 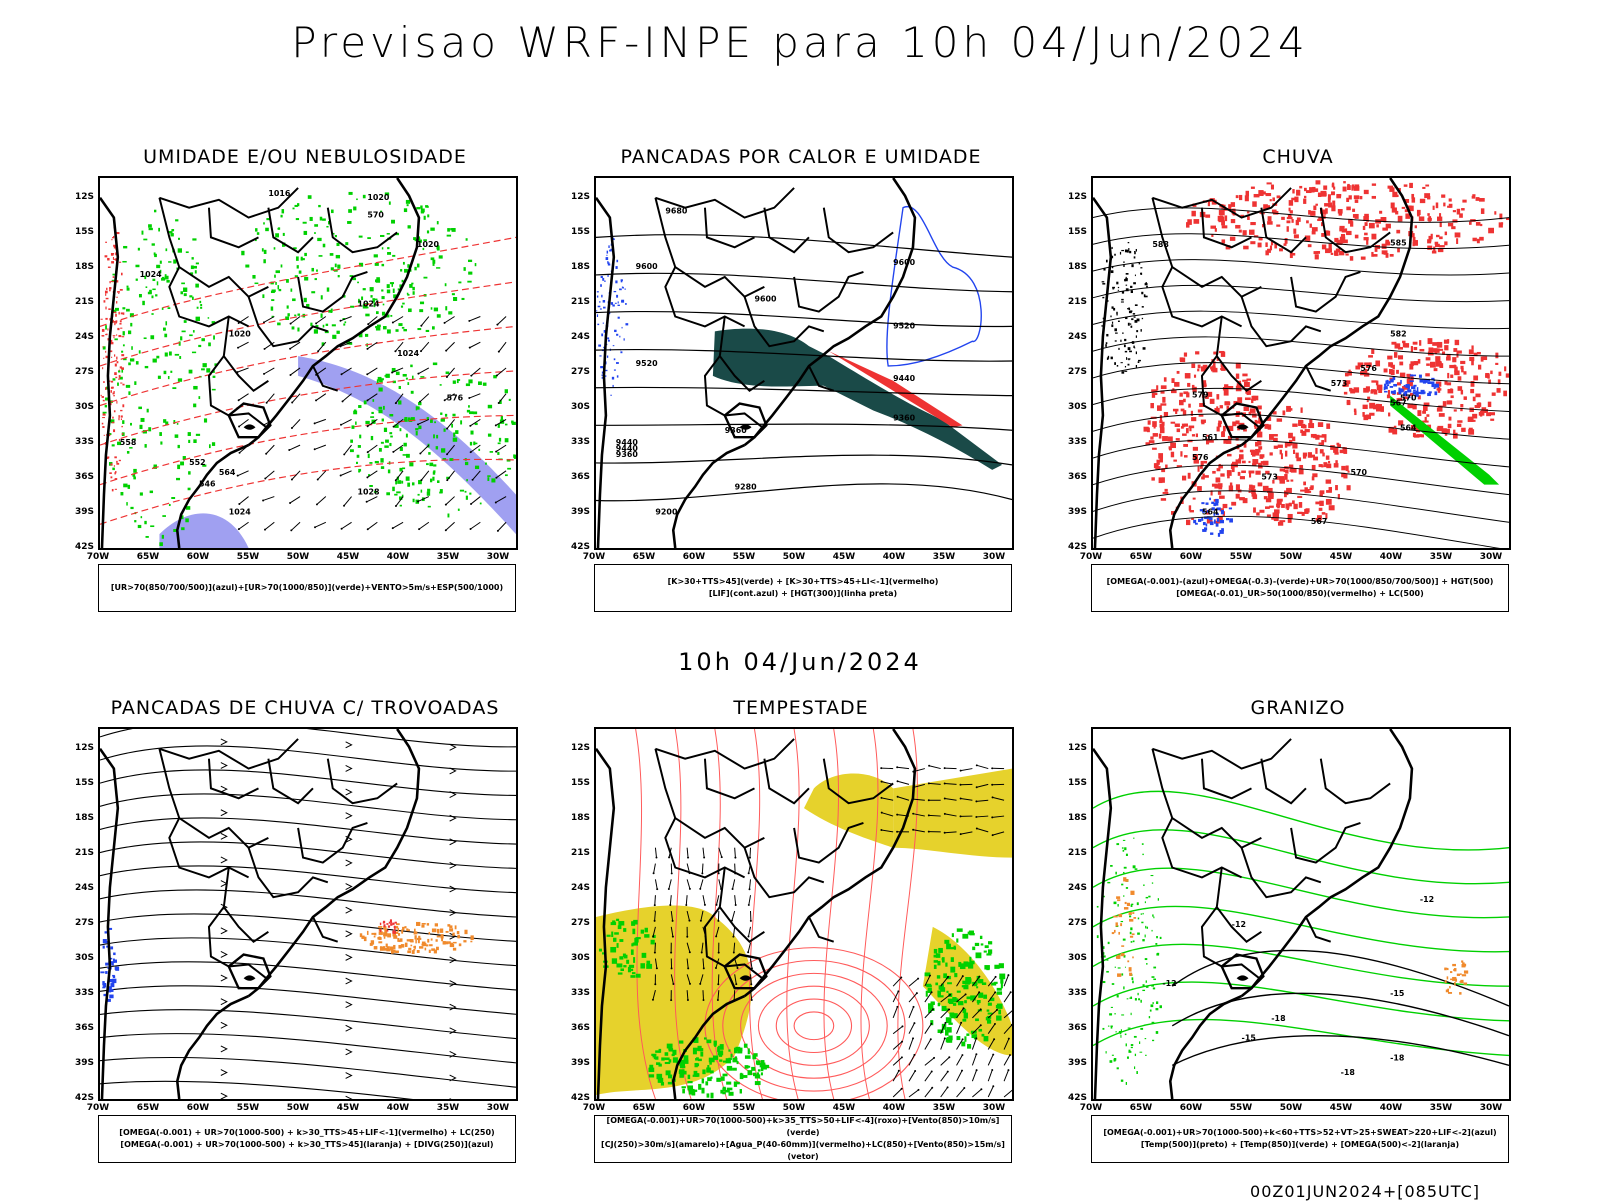 I want to click on contour-label: -18, so click(x=1348, y=1072).